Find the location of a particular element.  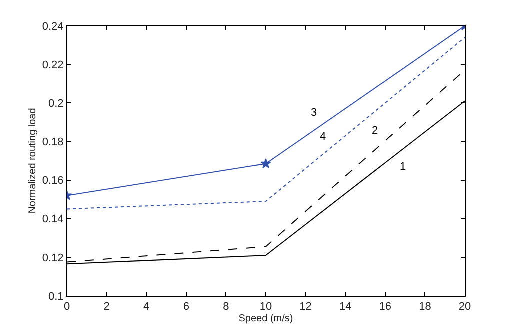

series-label: 1 is located at coordinates (403, 167).